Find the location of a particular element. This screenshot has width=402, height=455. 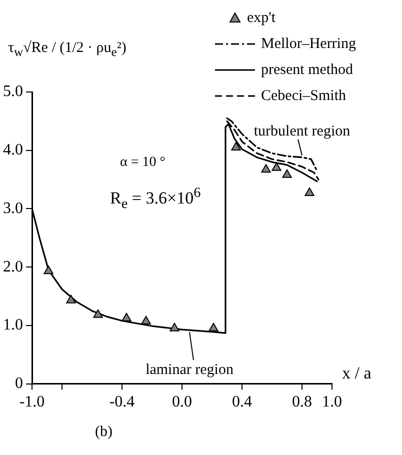

legend-label: Mellor–Herring is located at coordinates (308, 44).